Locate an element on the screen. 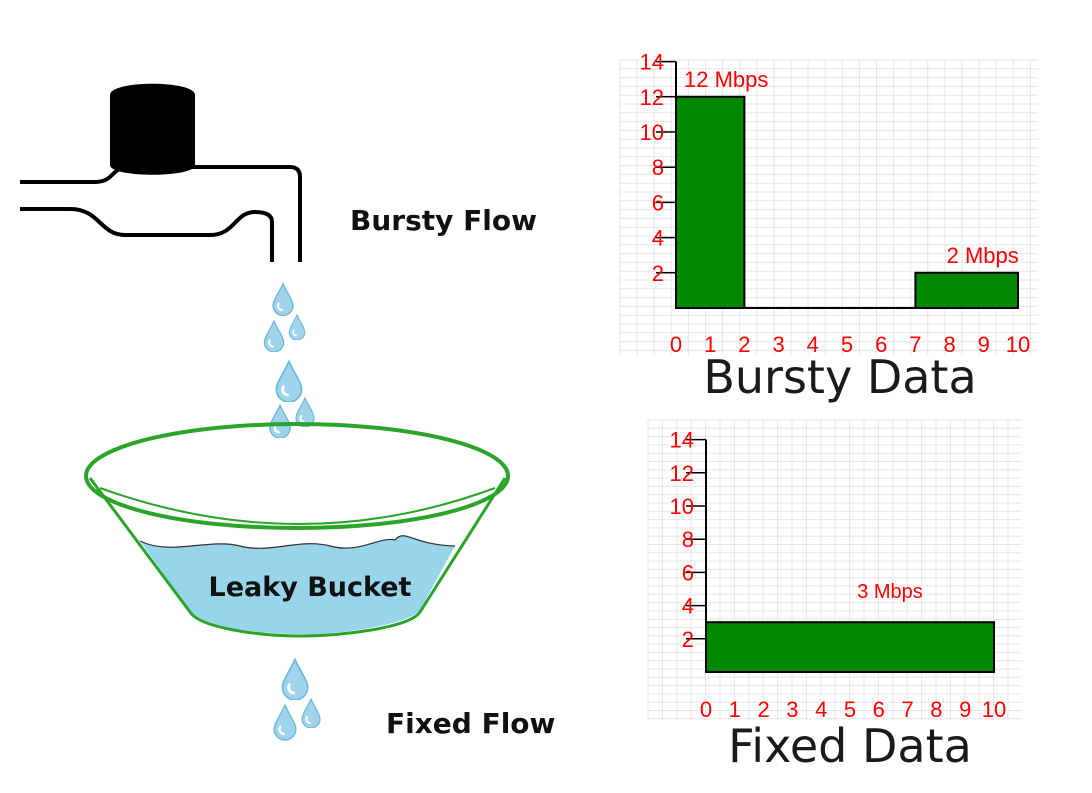 This screenshot has height=793, width=1092. bar-data-label: 12 Mbps is located at coordinates (726, 79).